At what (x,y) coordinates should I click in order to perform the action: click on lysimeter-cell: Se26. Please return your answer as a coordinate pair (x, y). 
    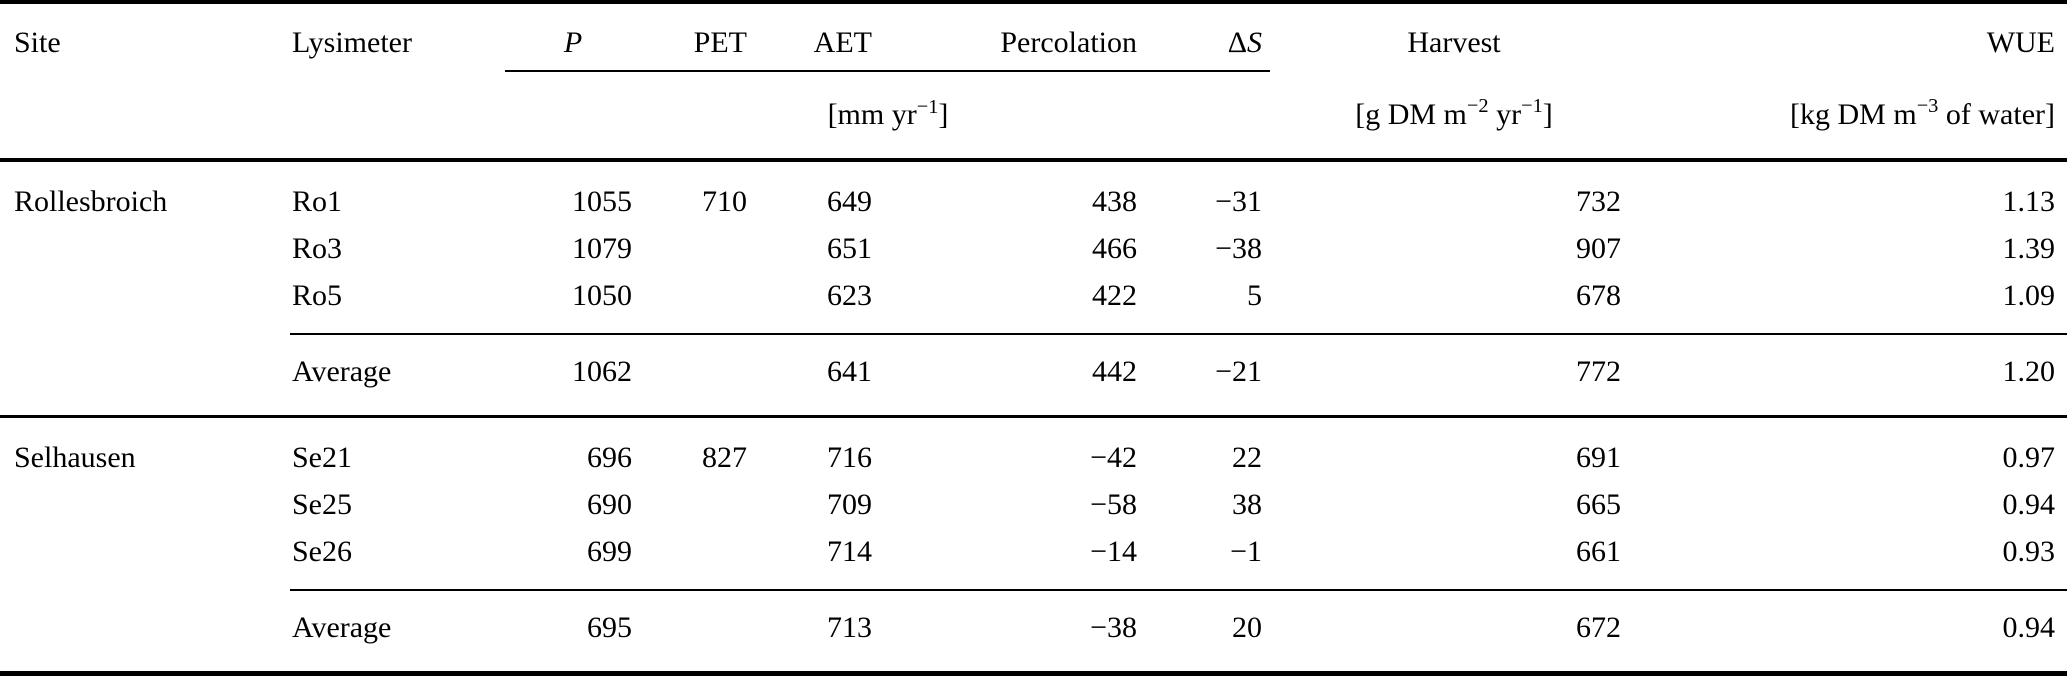
    Looking at the image, I should click on (322, 551).